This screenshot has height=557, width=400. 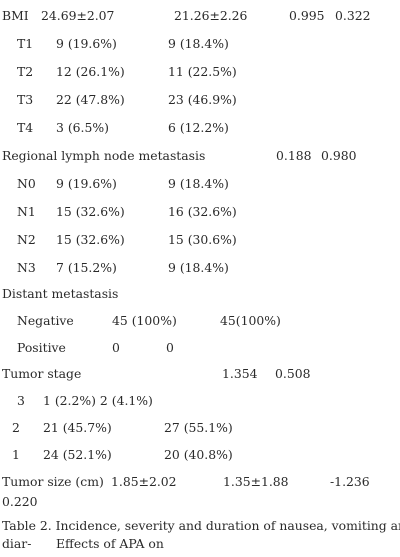 What do you see at coordinates (60, 293) in the screenshot?
I see `row-label-distant: Distant metastasis` at bounding box center [60, 293].